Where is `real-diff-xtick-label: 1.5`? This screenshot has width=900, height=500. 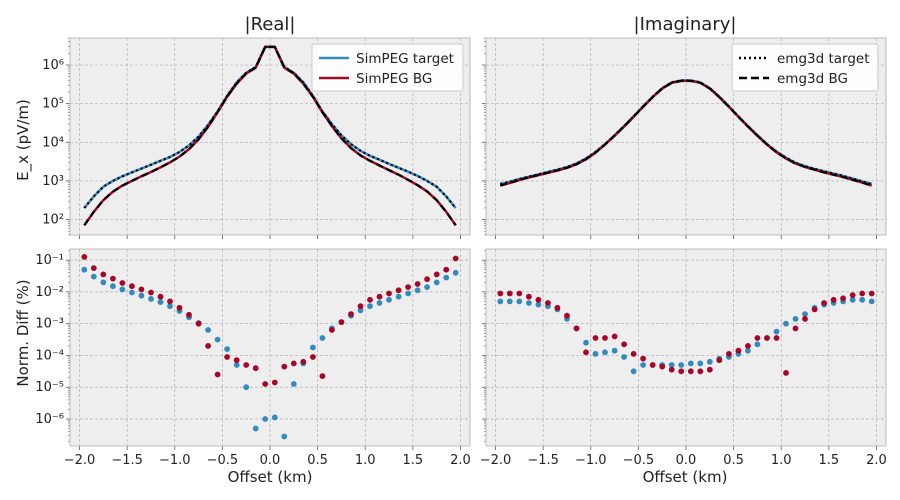 real-diff-xtick-label: 1.5 is located at coordinates (413, 460).